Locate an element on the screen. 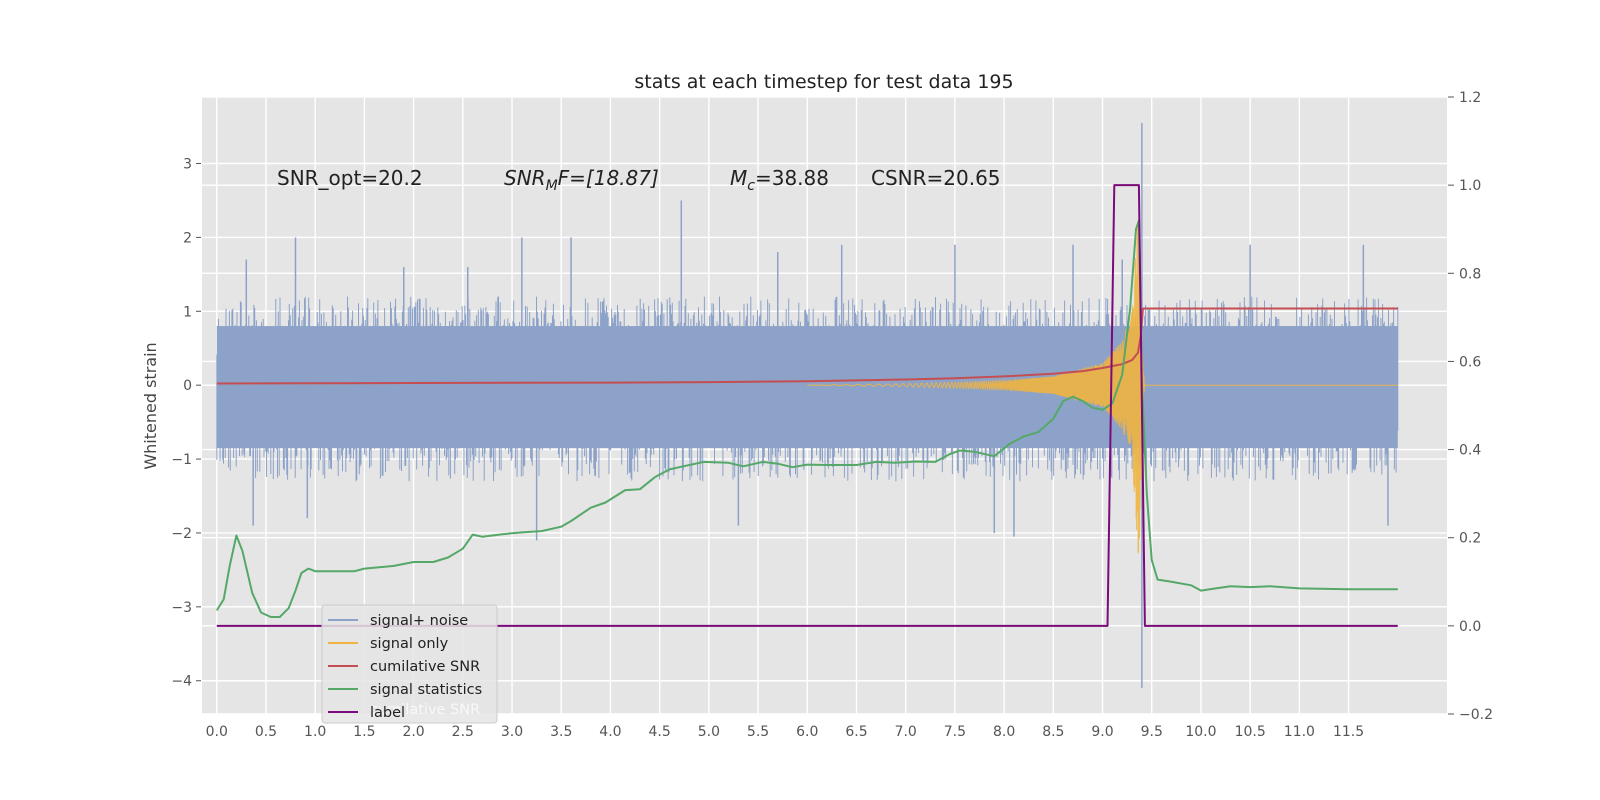  legend-label: cumilative SNR is located at coordinates (425, 667).